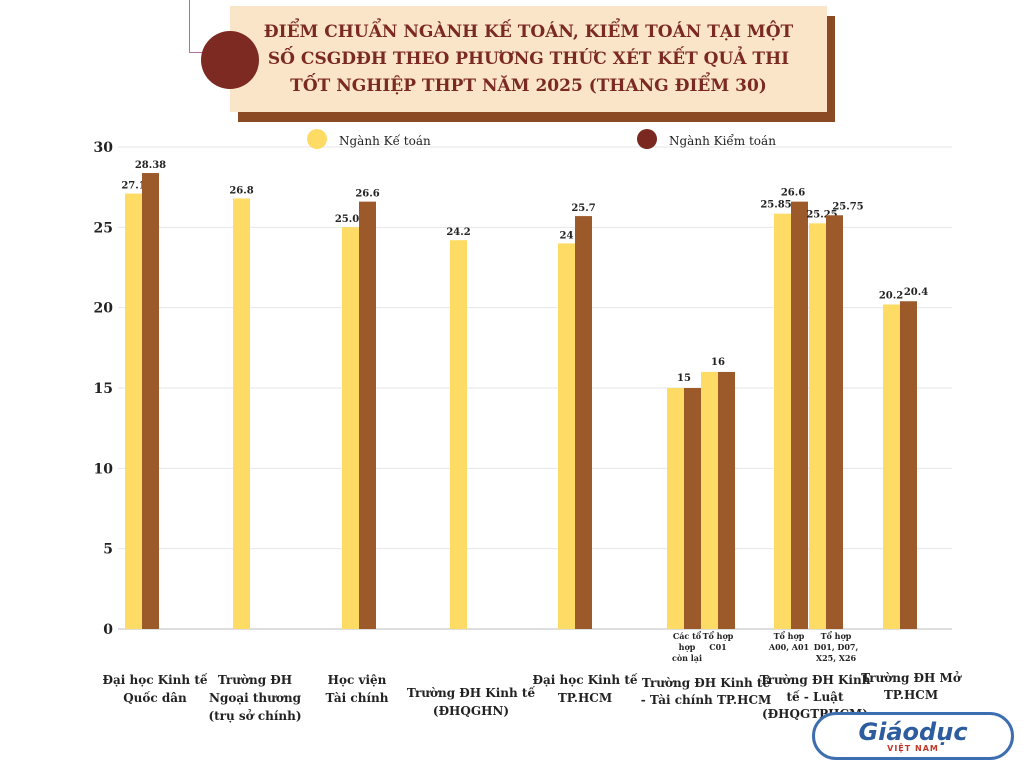 This screenshot has width=1024, height=768. I want to click on data-label: 20.2, so click(891, 295).